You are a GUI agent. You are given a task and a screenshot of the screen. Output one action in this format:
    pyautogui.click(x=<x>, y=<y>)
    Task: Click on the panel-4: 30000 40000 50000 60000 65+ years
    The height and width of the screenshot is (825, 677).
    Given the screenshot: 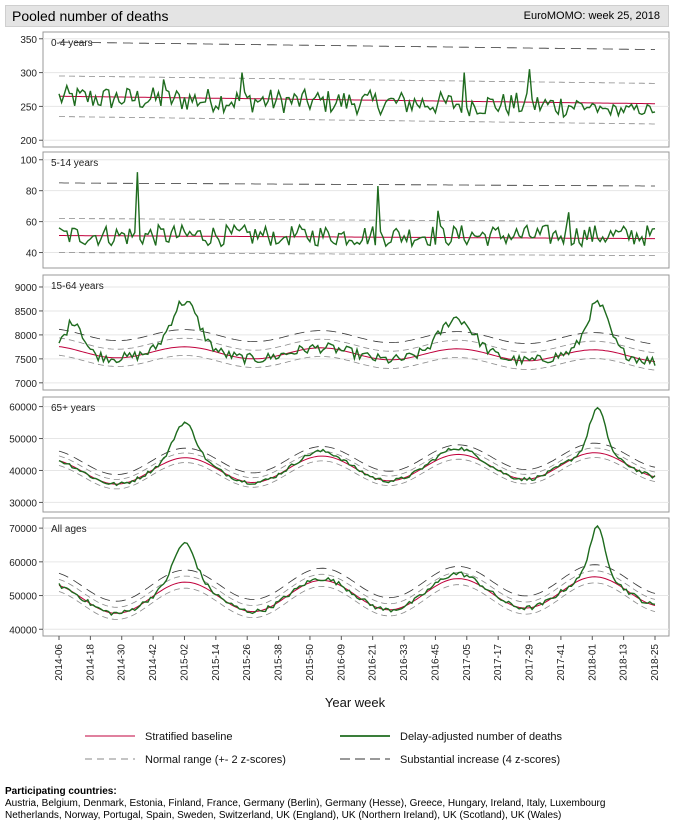 What is the action you would take?
    pyautogui.click(x=339, y=454)
    